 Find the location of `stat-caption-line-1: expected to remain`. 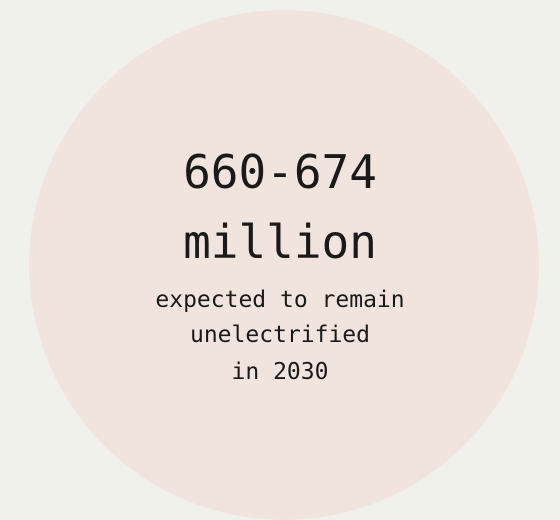

stat-caption-line-1: expected to remain is located at coordinates (280, 300).